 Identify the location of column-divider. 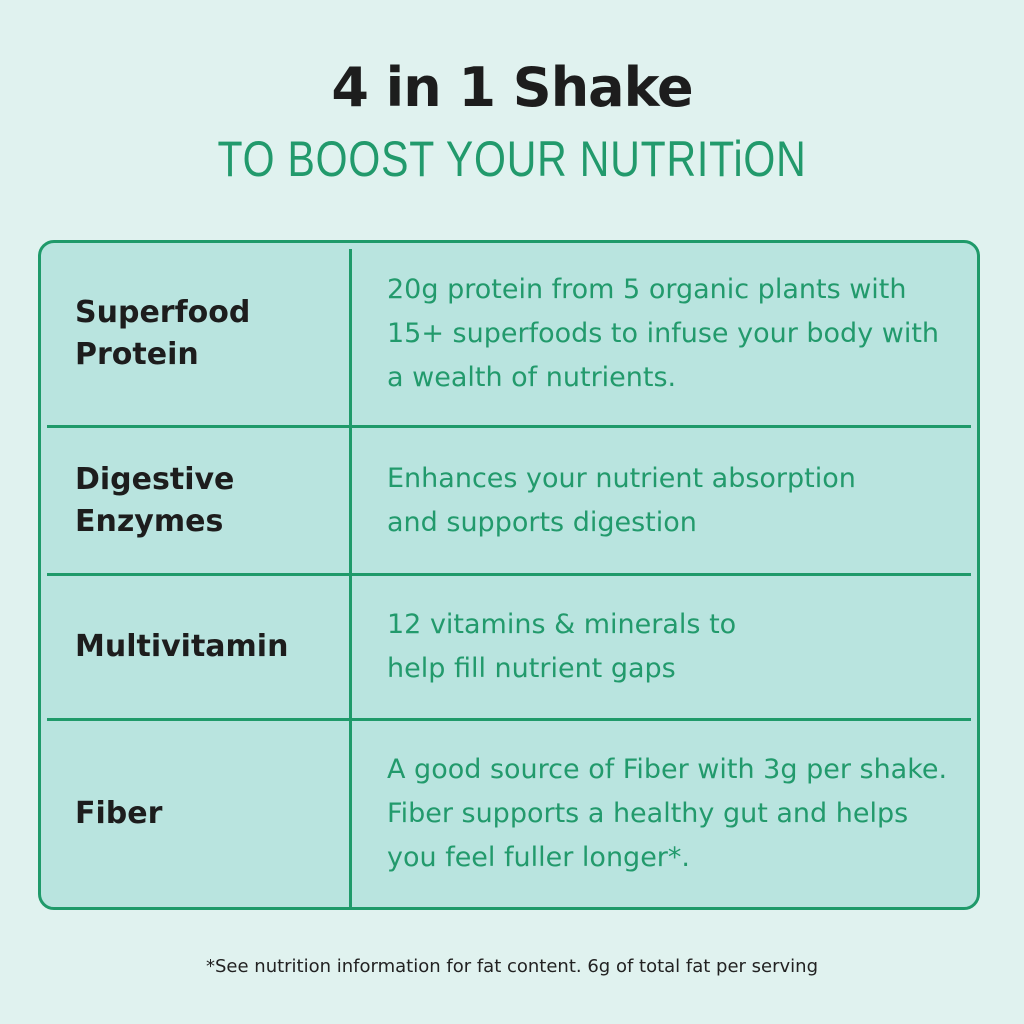
(350, 578).